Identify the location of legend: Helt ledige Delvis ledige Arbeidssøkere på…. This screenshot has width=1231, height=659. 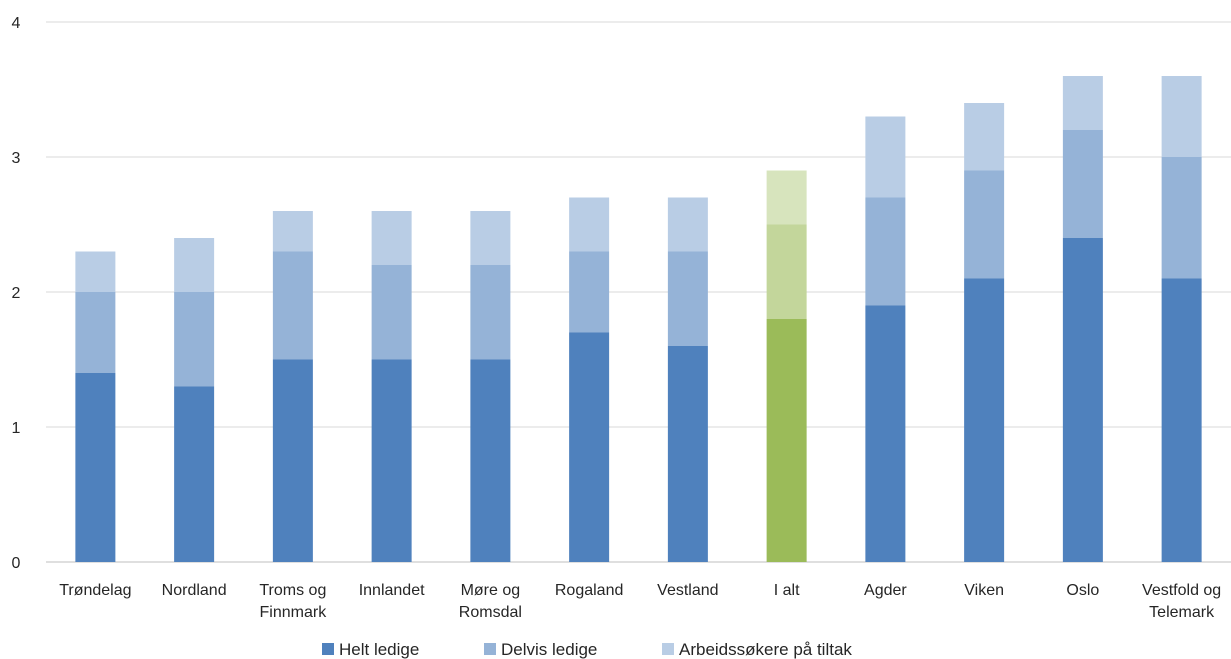
(587, 649).